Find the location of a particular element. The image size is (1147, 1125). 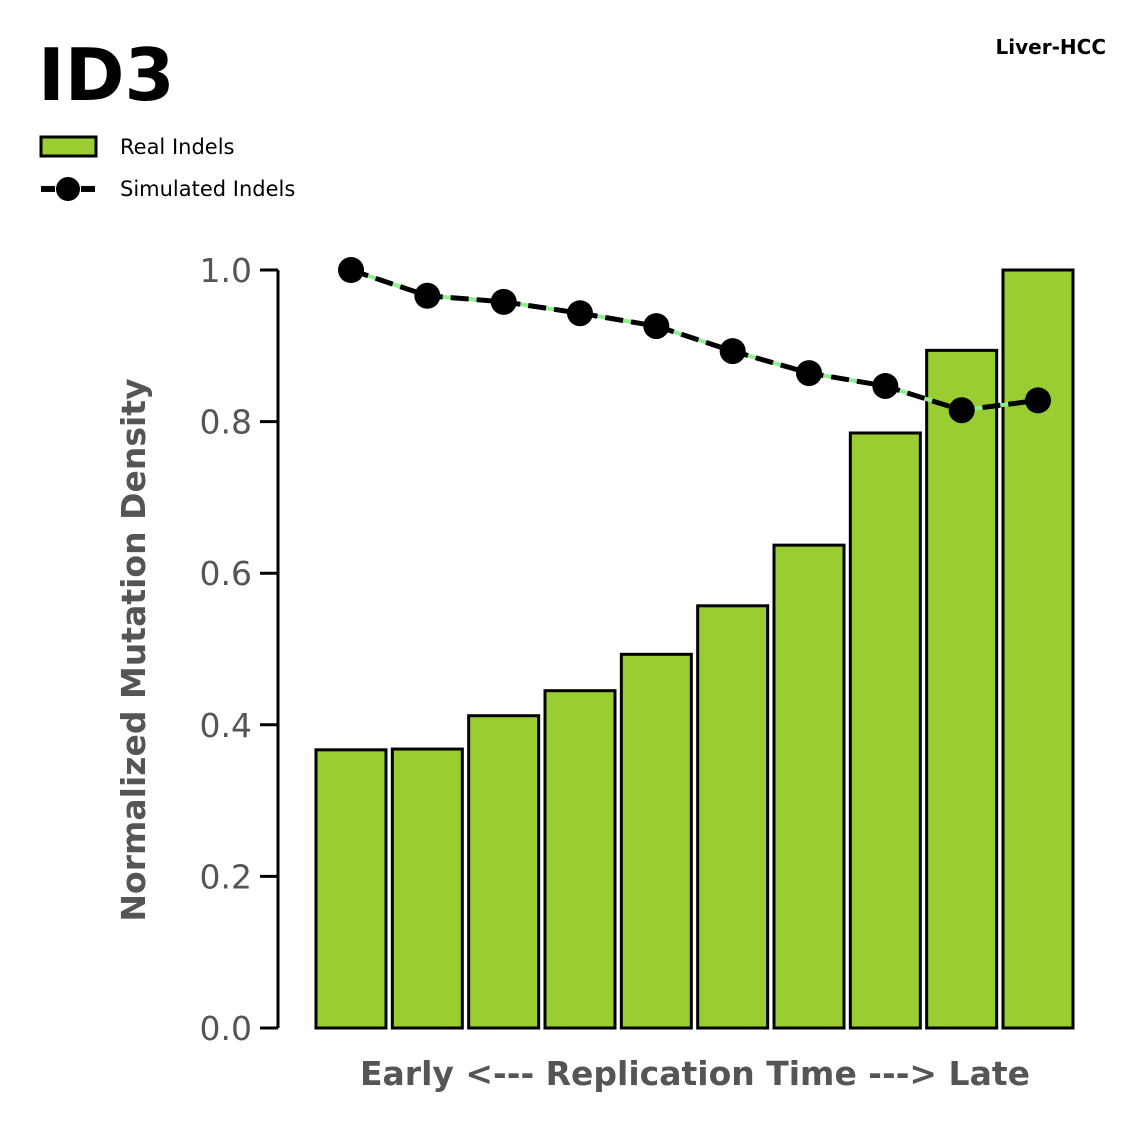

x-axis-label: Early <--- Replication Time ---> Late is located at coordinates (695, 1073).